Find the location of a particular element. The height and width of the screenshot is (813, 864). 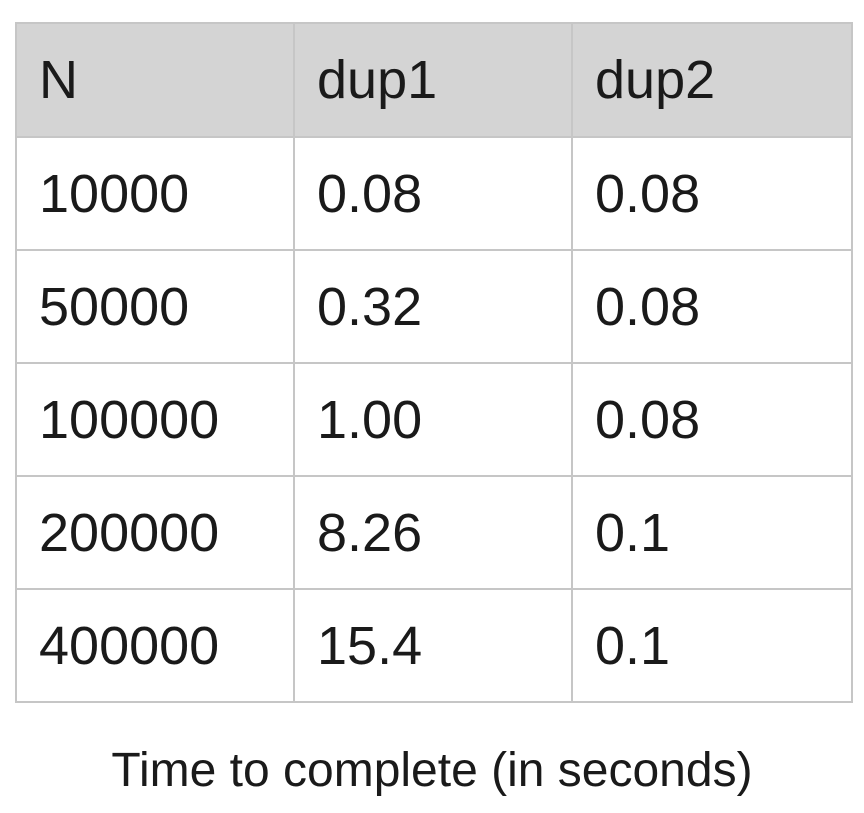

header-dup1: dup1 is located at coordinates (433, 80).